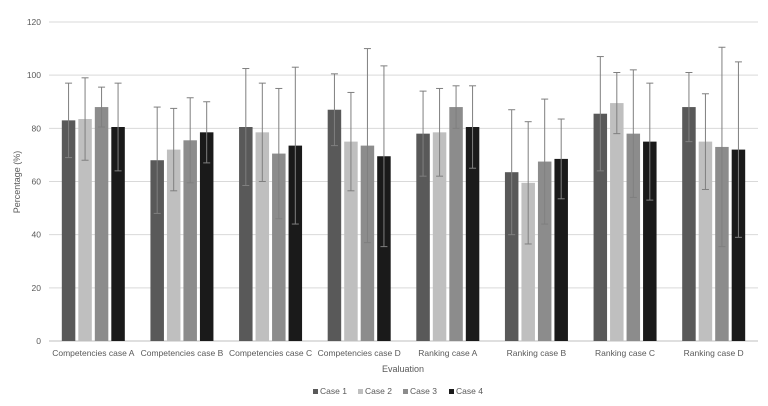  Describe the element at coordinates (378, 391) in the screenshot. I see `legend-label: Case 2` at that location.